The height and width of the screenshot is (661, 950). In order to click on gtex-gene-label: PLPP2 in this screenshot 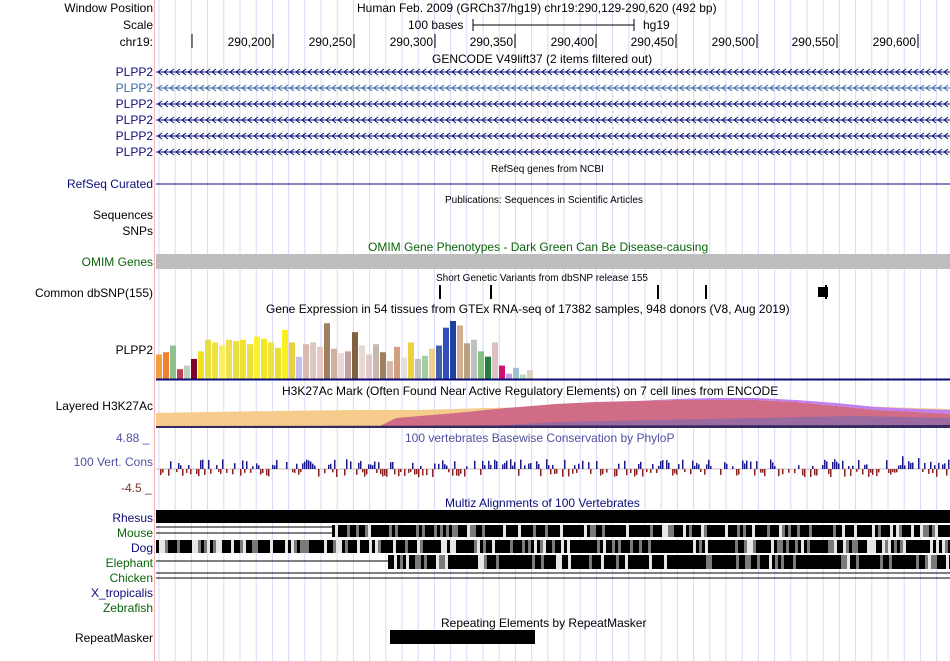, I will do `click(134, 350)`.